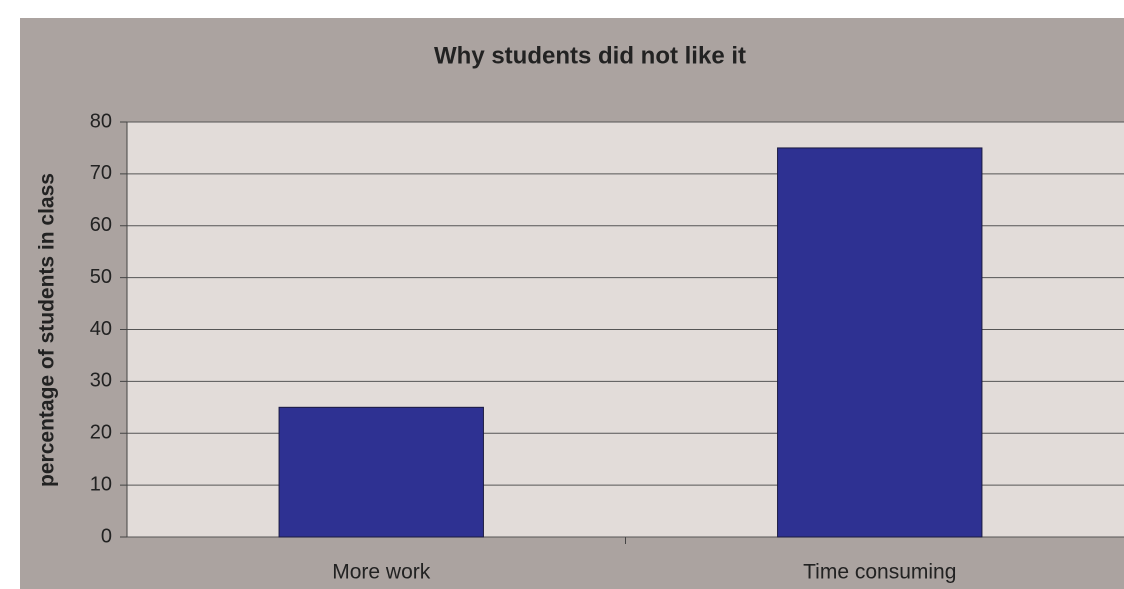 This screenshot has width=1124, height=589. Describe the element at coordinates (101, 329) in the screenshot. I see `y-tick-label: 40` at that location.